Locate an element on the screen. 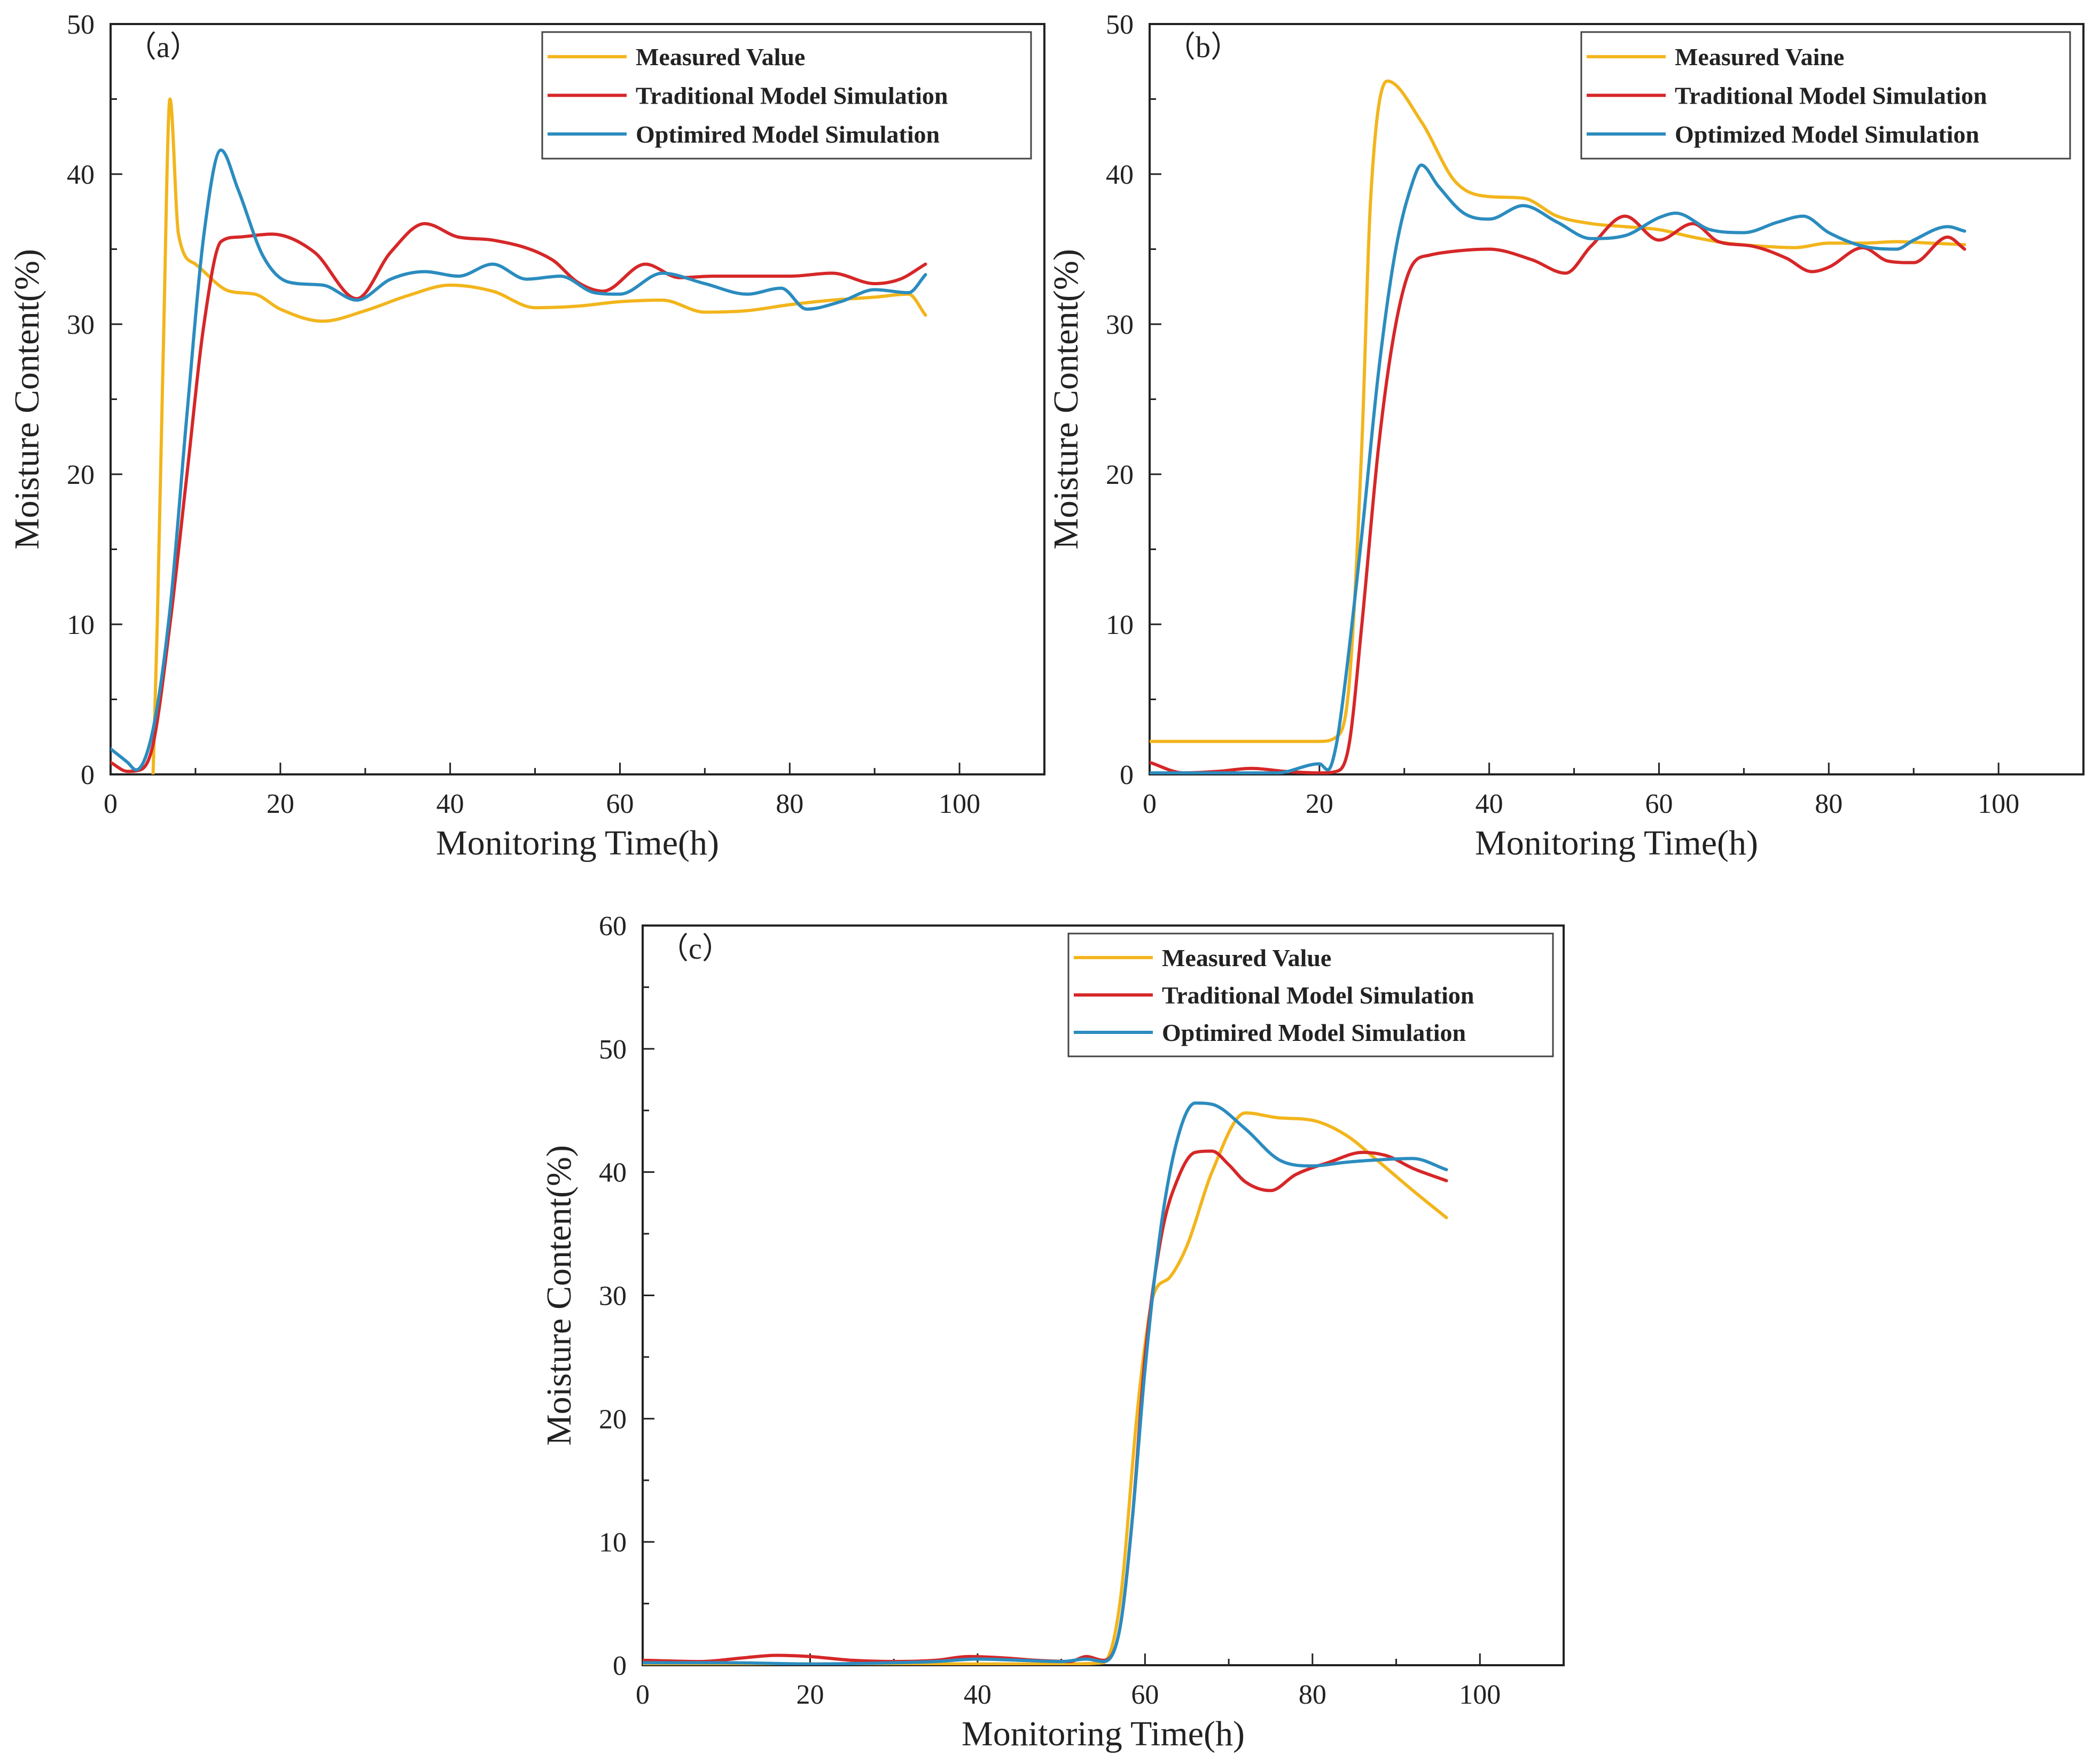  panel-label: （a） is located at coordinates (163, 47).